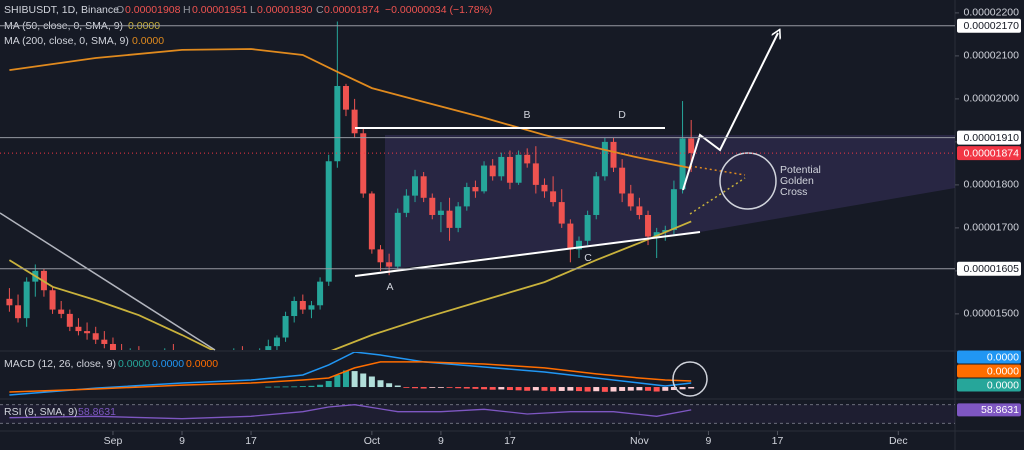  What do you see at coordinates (992, 26) in the screenshot?
I see `price-tag-label: 0.00002170` at bounding box center [992, 26].